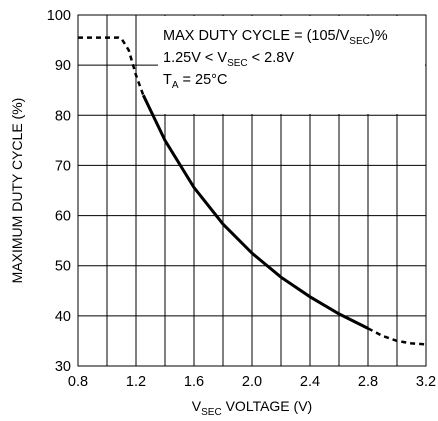 The image size is (438, 421). What do you see at coordinates (17, 191) in the screenshot?
I see `y-axis-label: MAXIMUM DUTY CYCLE (%)` at bounding box center [17, 191].